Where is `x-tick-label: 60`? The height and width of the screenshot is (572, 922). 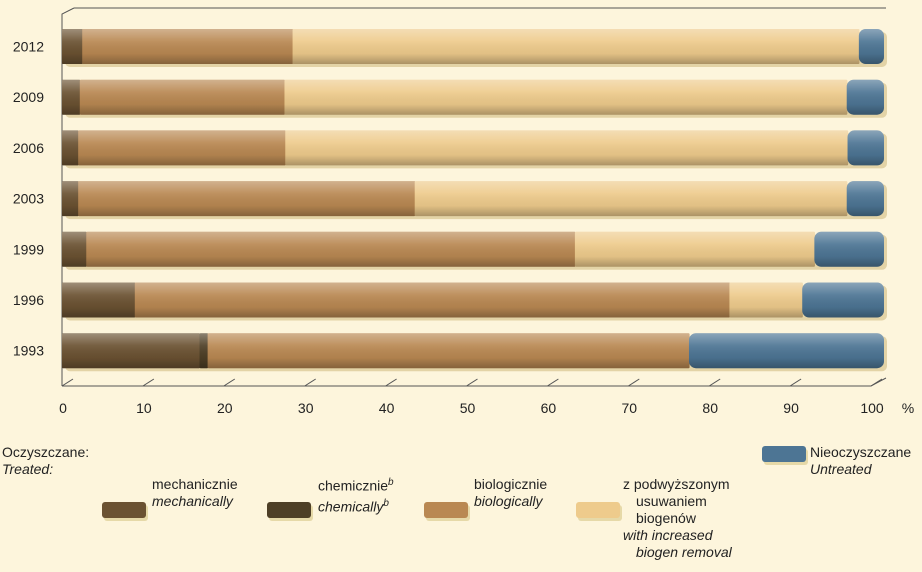
x-tick-label: 60 is located at coordinates (549, 408).